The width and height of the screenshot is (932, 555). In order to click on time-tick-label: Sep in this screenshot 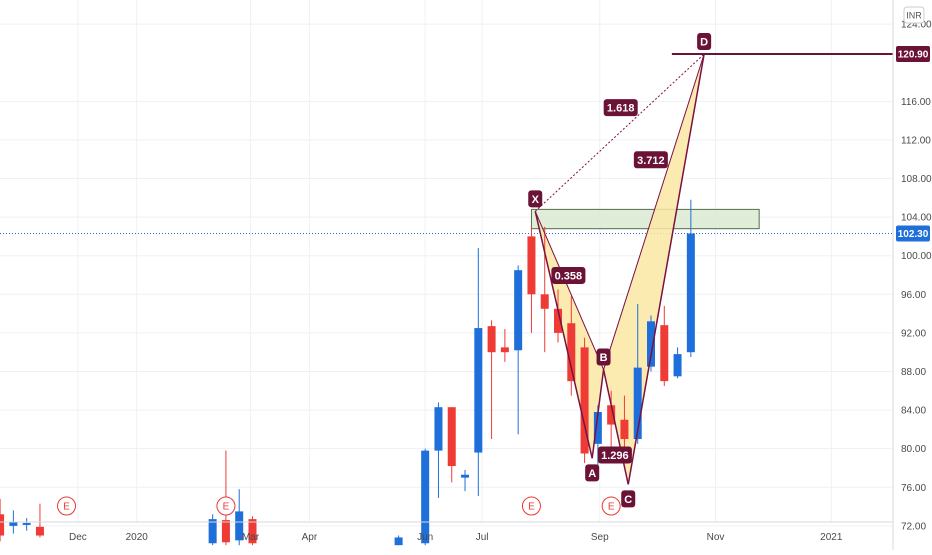, I will do `click(600, 537)`.